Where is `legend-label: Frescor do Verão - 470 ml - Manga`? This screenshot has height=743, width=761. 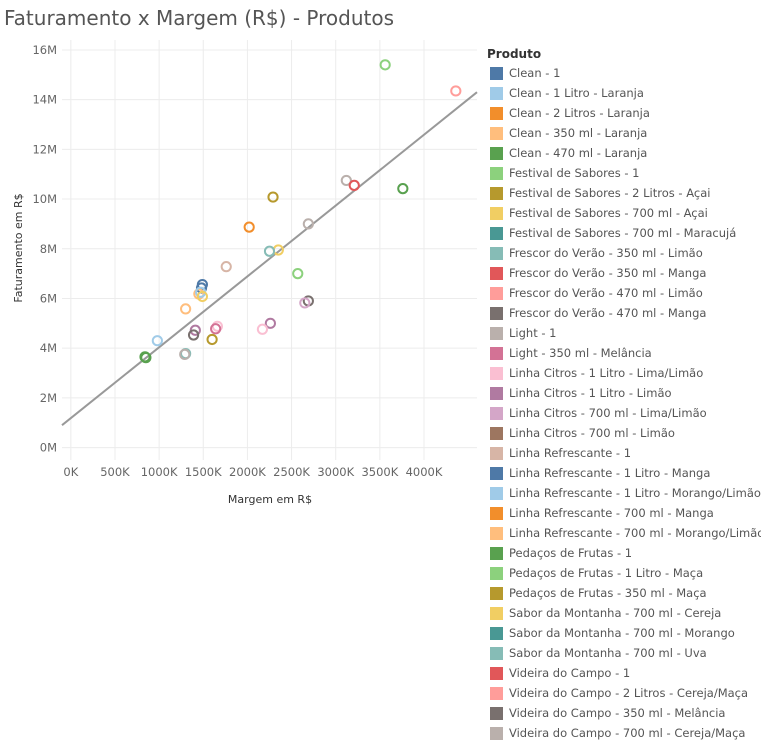
legend-label: Frescor do Verão - 470 ml - Manga is located at coordinates (608, 313).